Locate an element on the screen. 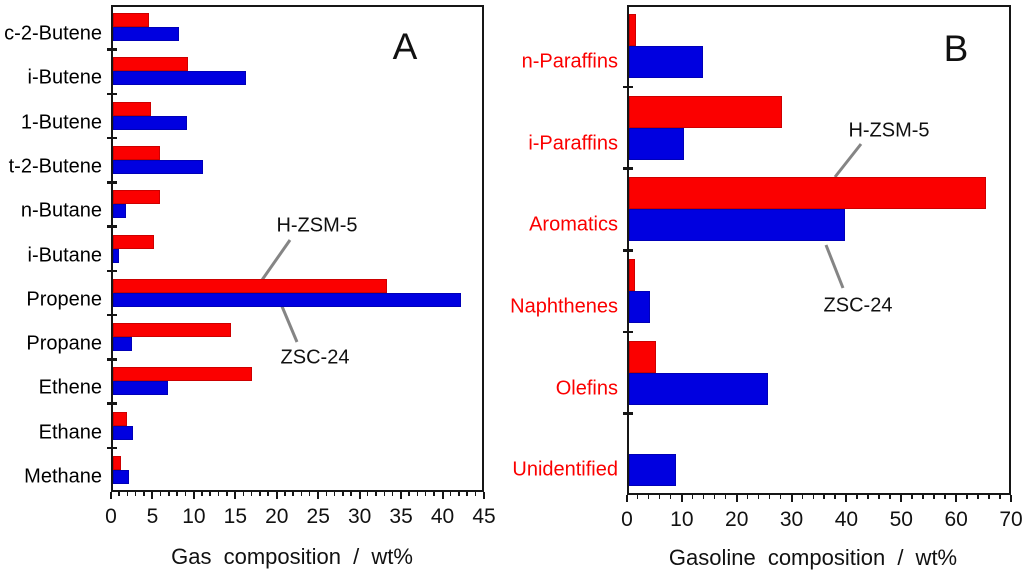 Image resolution: width=1024 pixels, height=573 pixels. bar-h-zsm-5-ethene is located at coordinates (183, 374).